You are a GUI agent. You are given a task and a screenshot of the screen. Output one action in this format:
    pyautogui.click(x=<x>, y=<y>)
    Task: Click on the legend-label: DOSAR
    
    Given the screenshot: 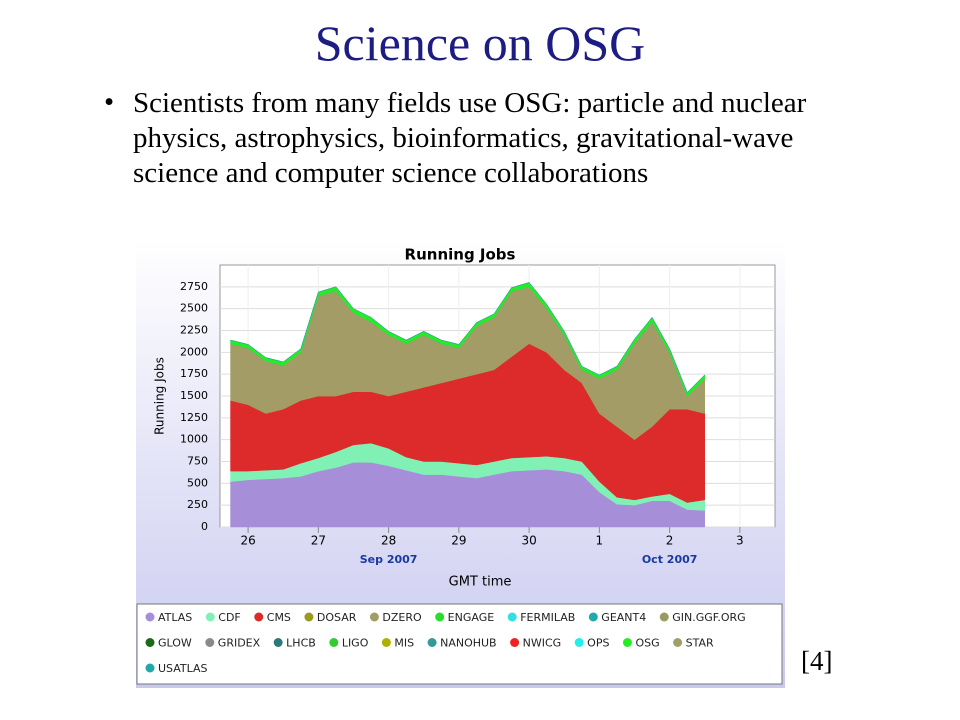 What is the action you would take?
    pyautogui.click(x=337, y=617)
    